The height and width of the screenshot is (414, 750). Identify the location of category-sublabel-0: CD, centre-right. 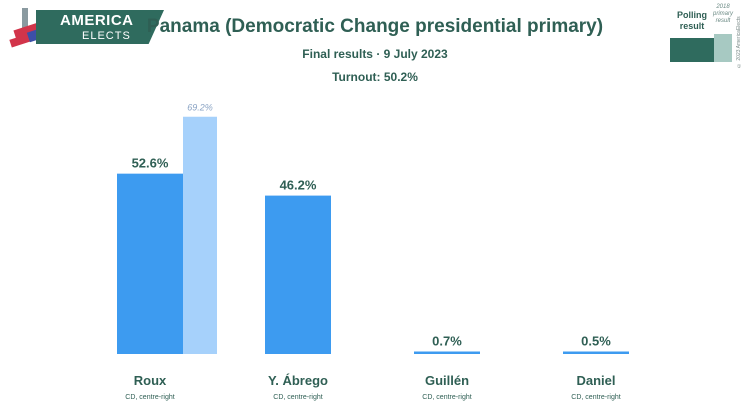
(149, 397).